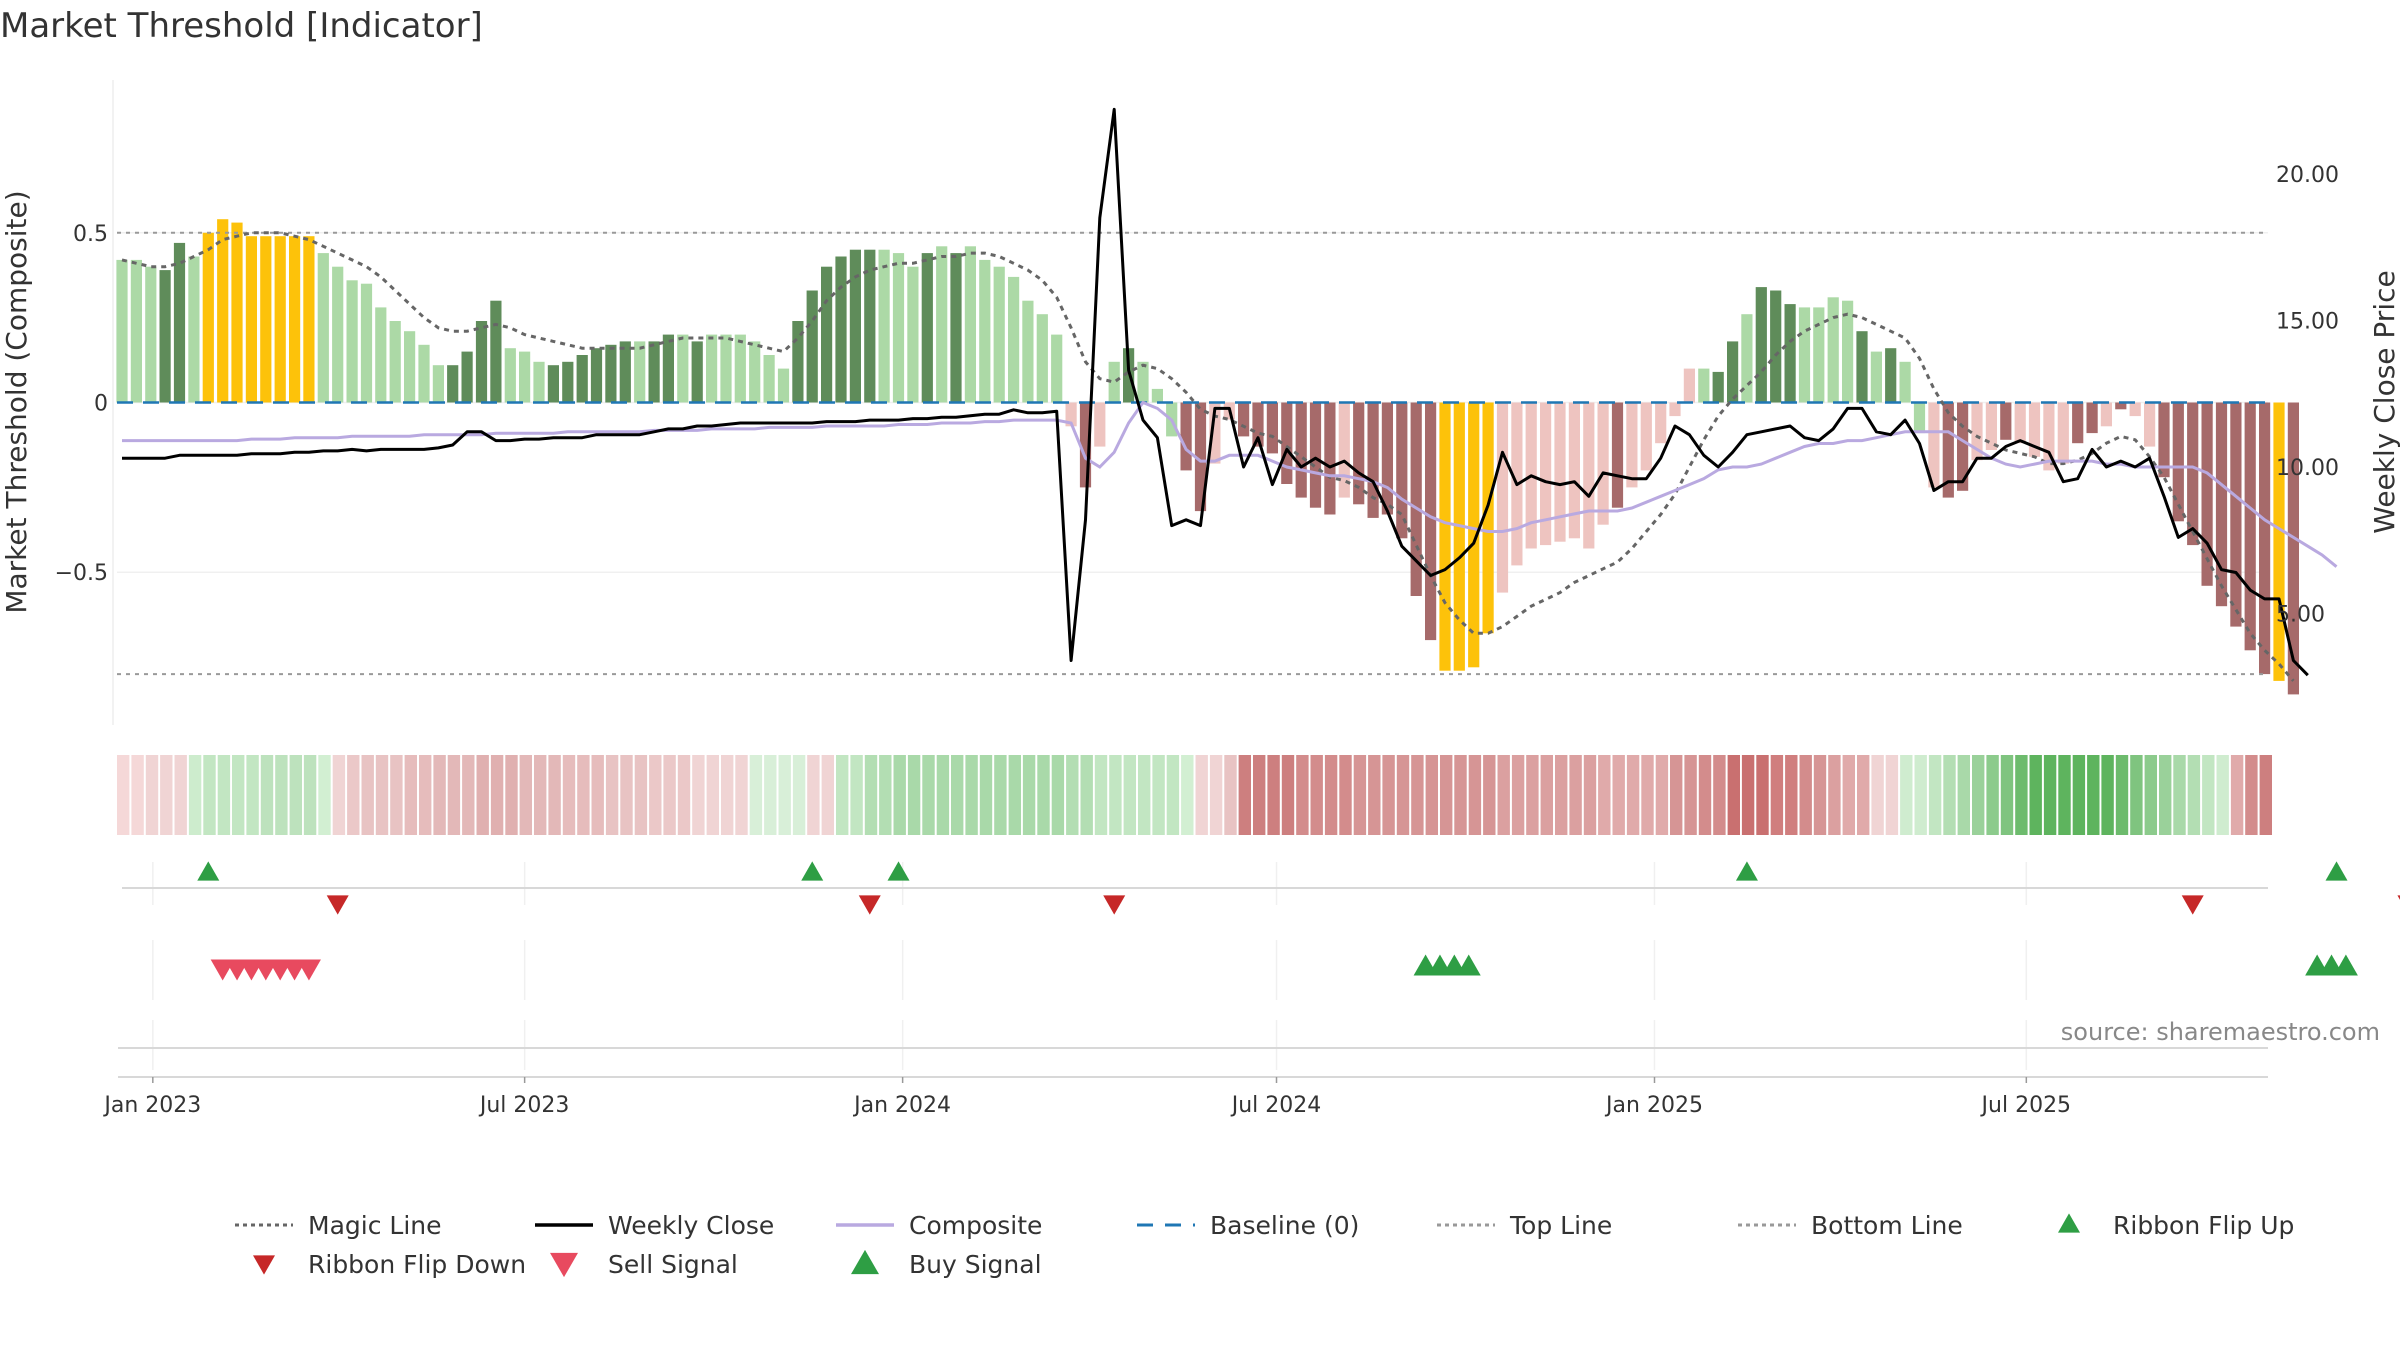 This screenshot has height=1350, width=2400. Describe the element at coordinates (2336, 871) in the screenshot. I see `ribbon-flip-up-marker` at that location.